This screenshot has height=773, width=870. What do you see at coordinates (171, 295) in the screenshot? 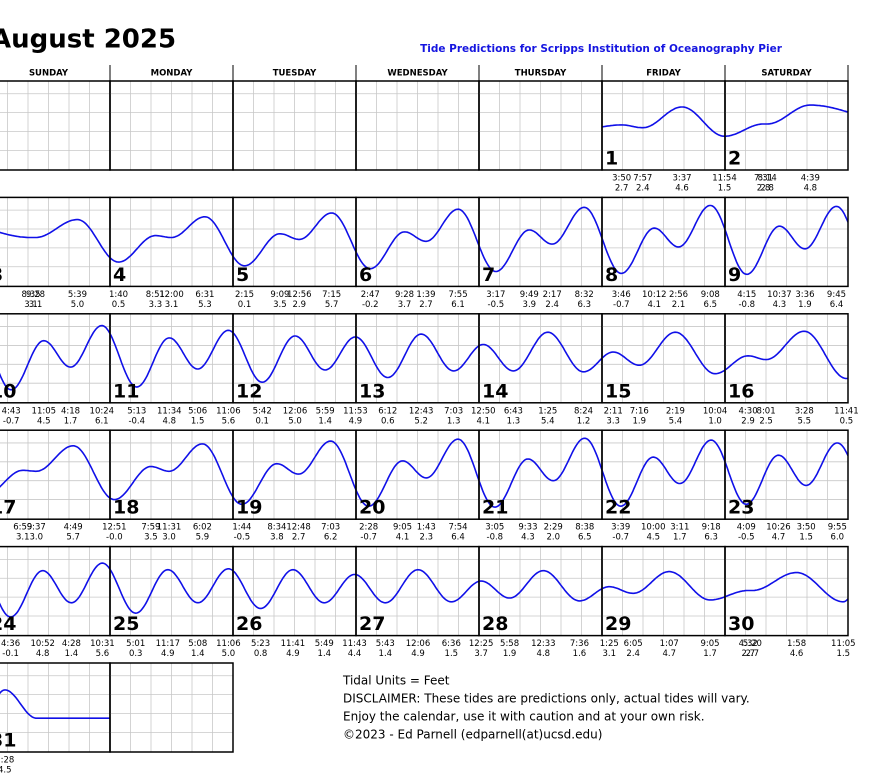
I see `tide-time: 12:00` at bounding box center [171, 295].